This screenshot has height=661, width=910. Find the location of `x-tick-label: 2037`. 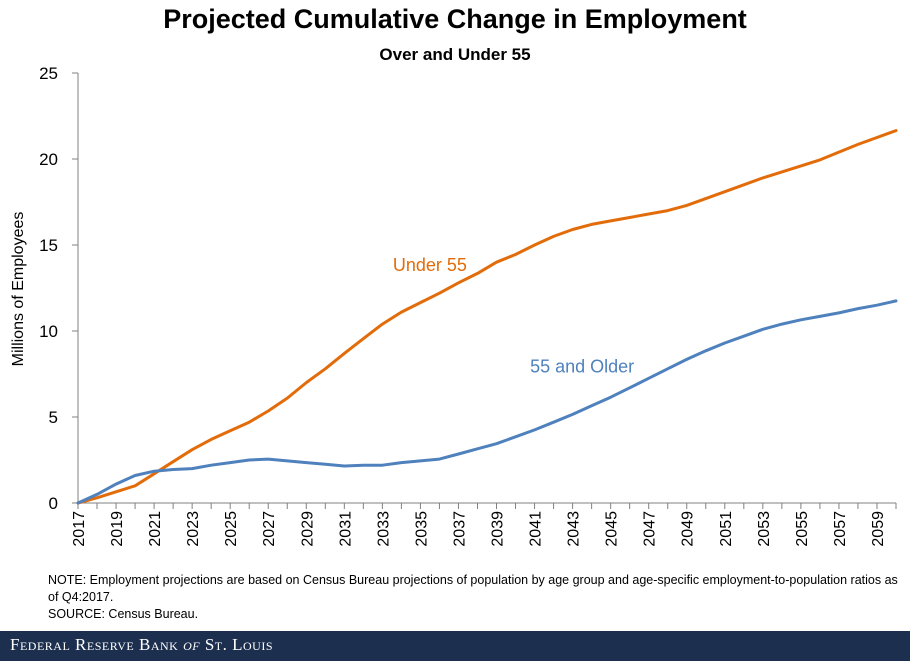

x-tick-label: 2037 is located at coordinates (459, 529).